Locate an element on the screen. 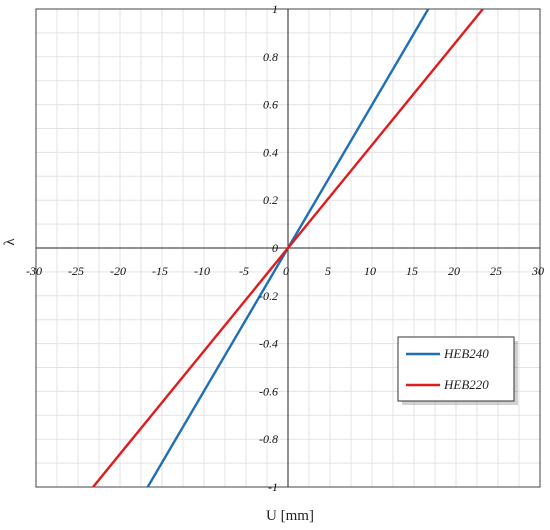  x-tick-label: 25 is located at coordinates (496, 271).